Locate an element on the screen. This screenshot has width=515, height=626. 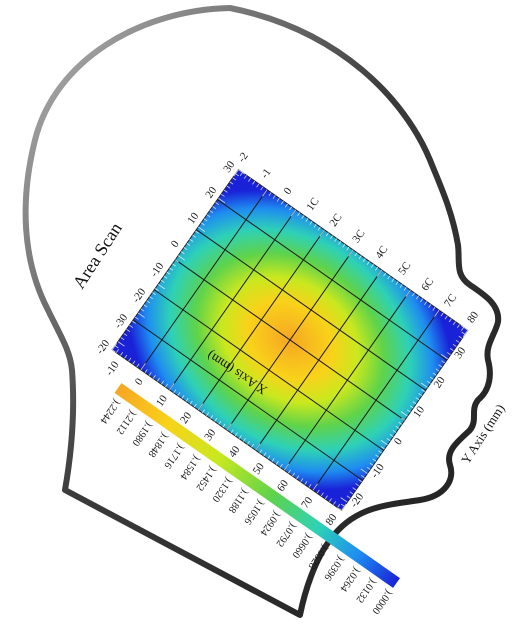
tick-label: -20 is located at coordinates (103, 346).